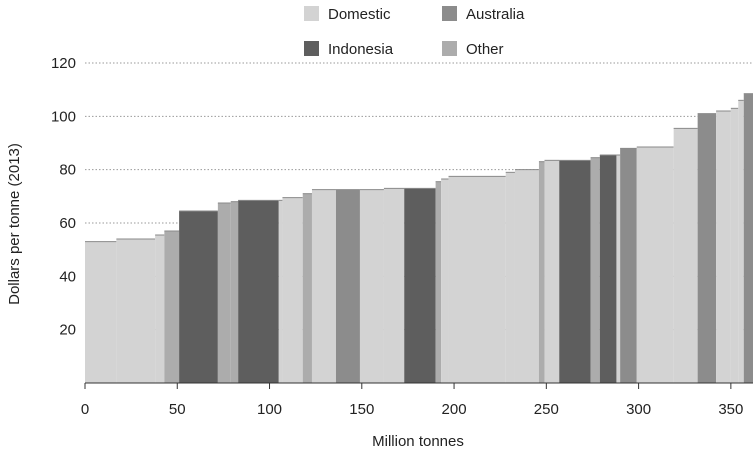 The image size is (753, 456). I want to click on x-tick-label-200: 200, so click(454, 409).